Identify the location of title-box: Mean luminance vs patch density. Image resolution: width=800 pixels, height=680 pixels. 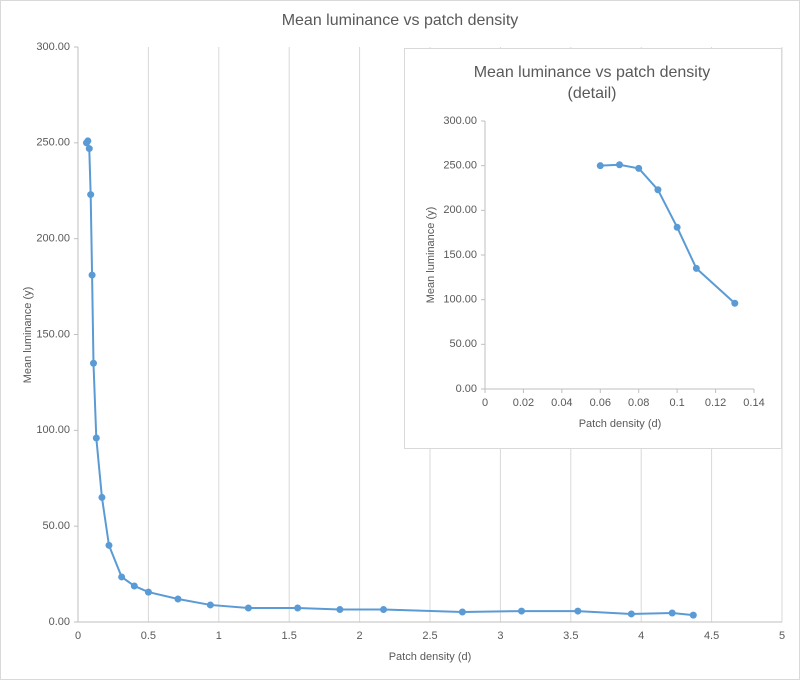
(400, 20).